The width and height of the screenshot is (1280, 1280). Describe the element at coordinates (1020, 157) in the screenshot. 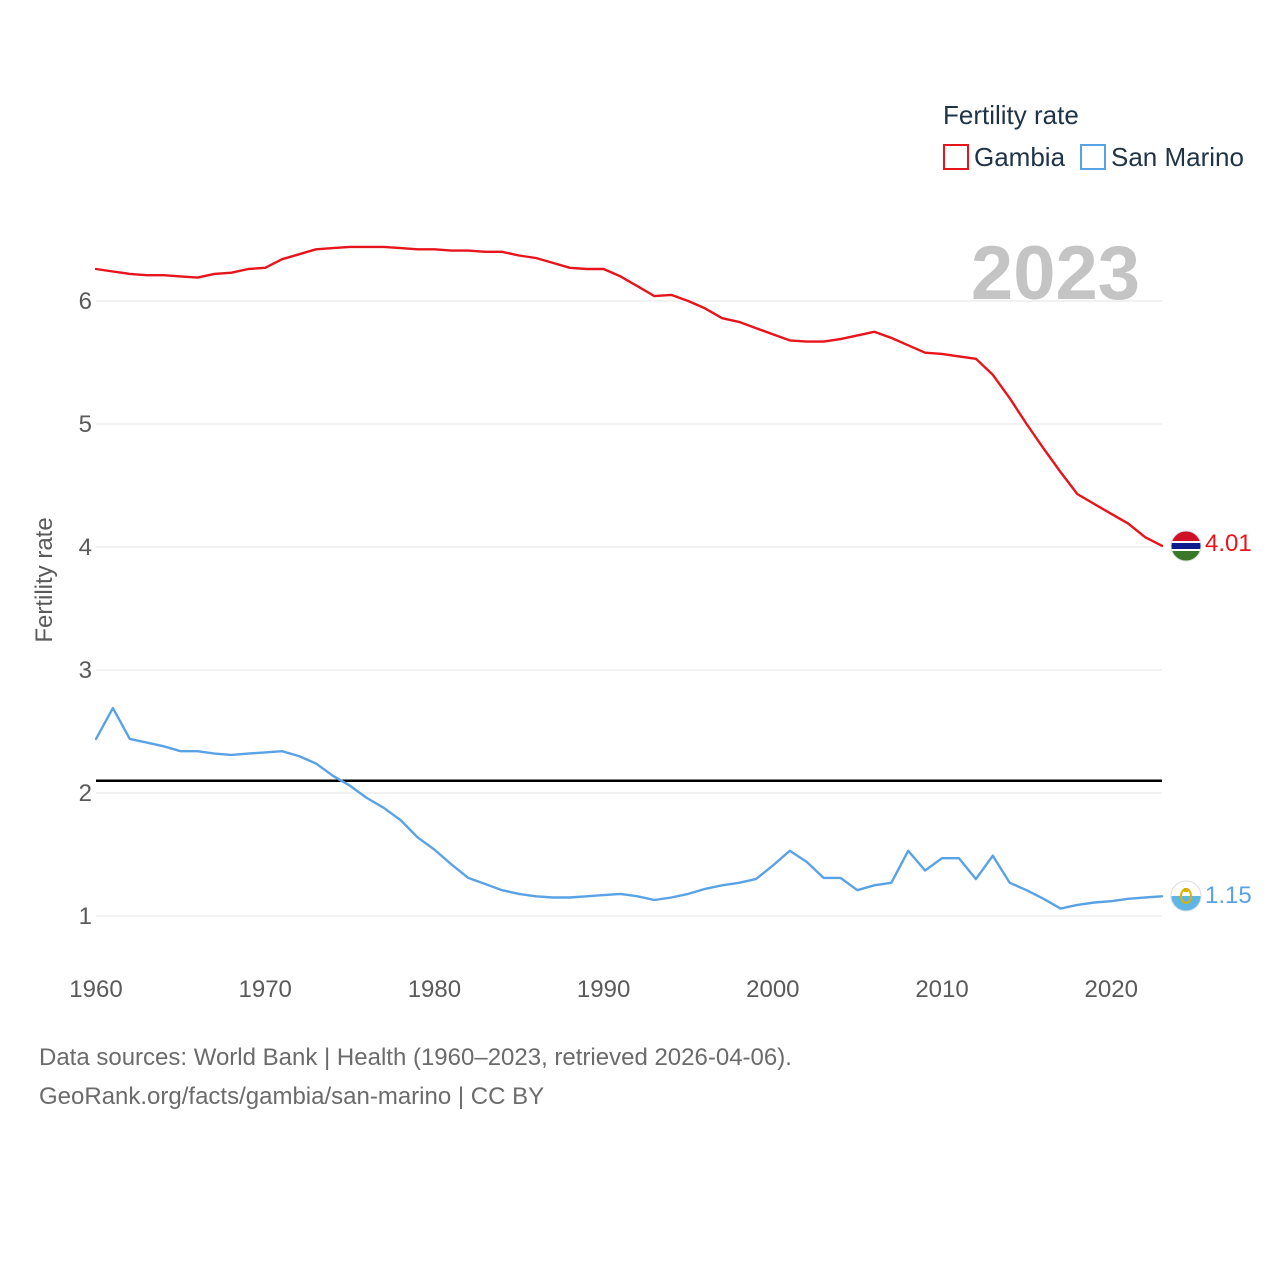

I see `legend-label-gambia: Gambia` at that location.